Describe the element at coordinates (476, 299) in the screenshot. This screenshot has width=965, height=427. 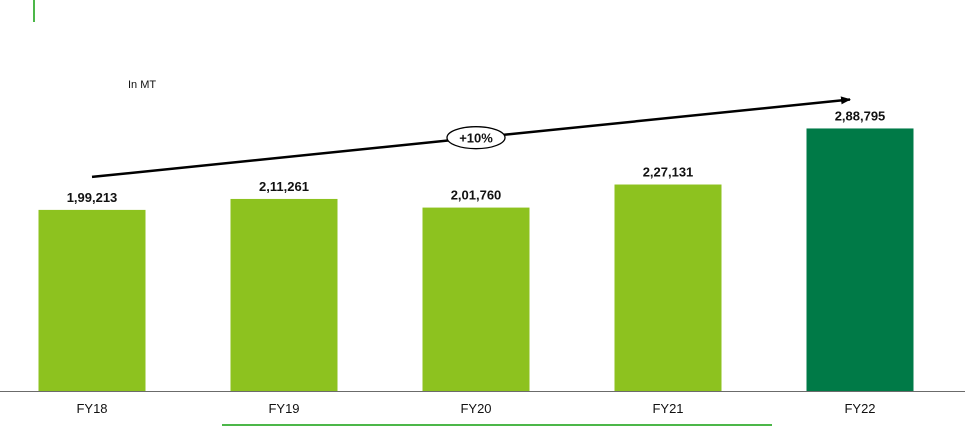
I see `bar-fy20` at that location.